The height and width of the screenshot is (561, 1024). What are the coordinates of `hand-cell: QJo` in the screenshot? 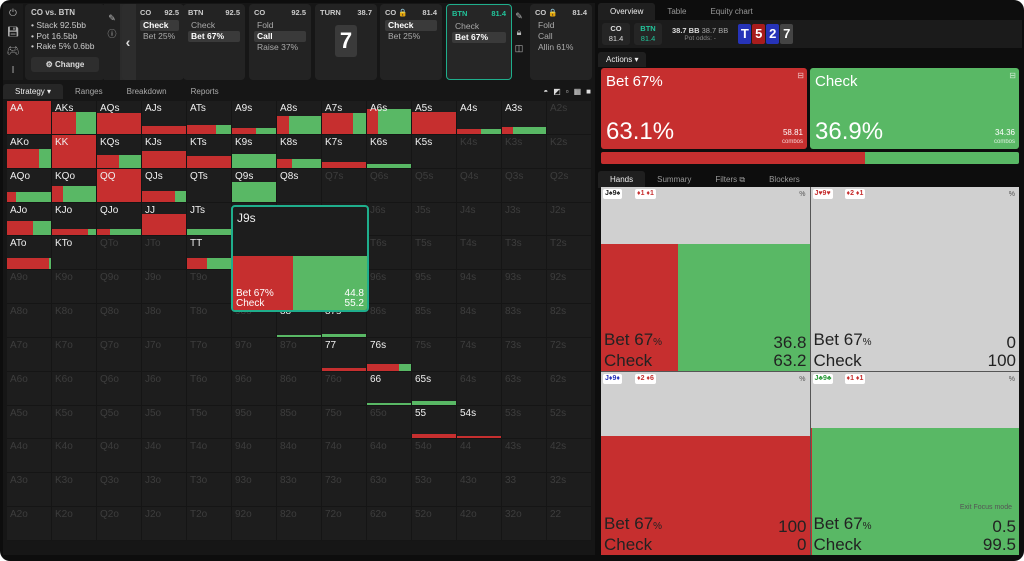 It's located at (119, 219).